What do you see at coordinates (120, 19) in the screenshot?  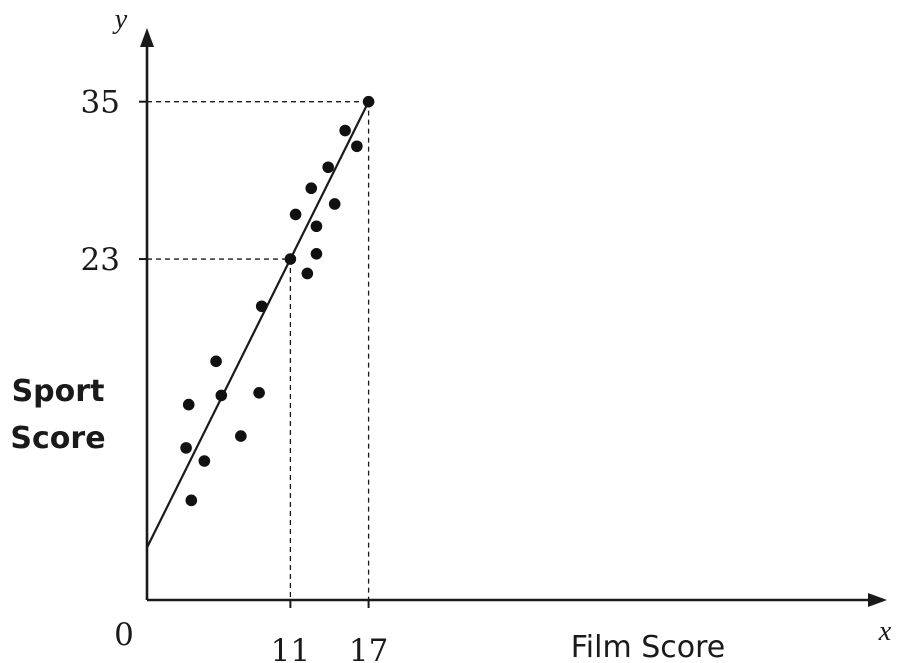 I see `y-axis-variable: y` at bounding box center [120, 19].